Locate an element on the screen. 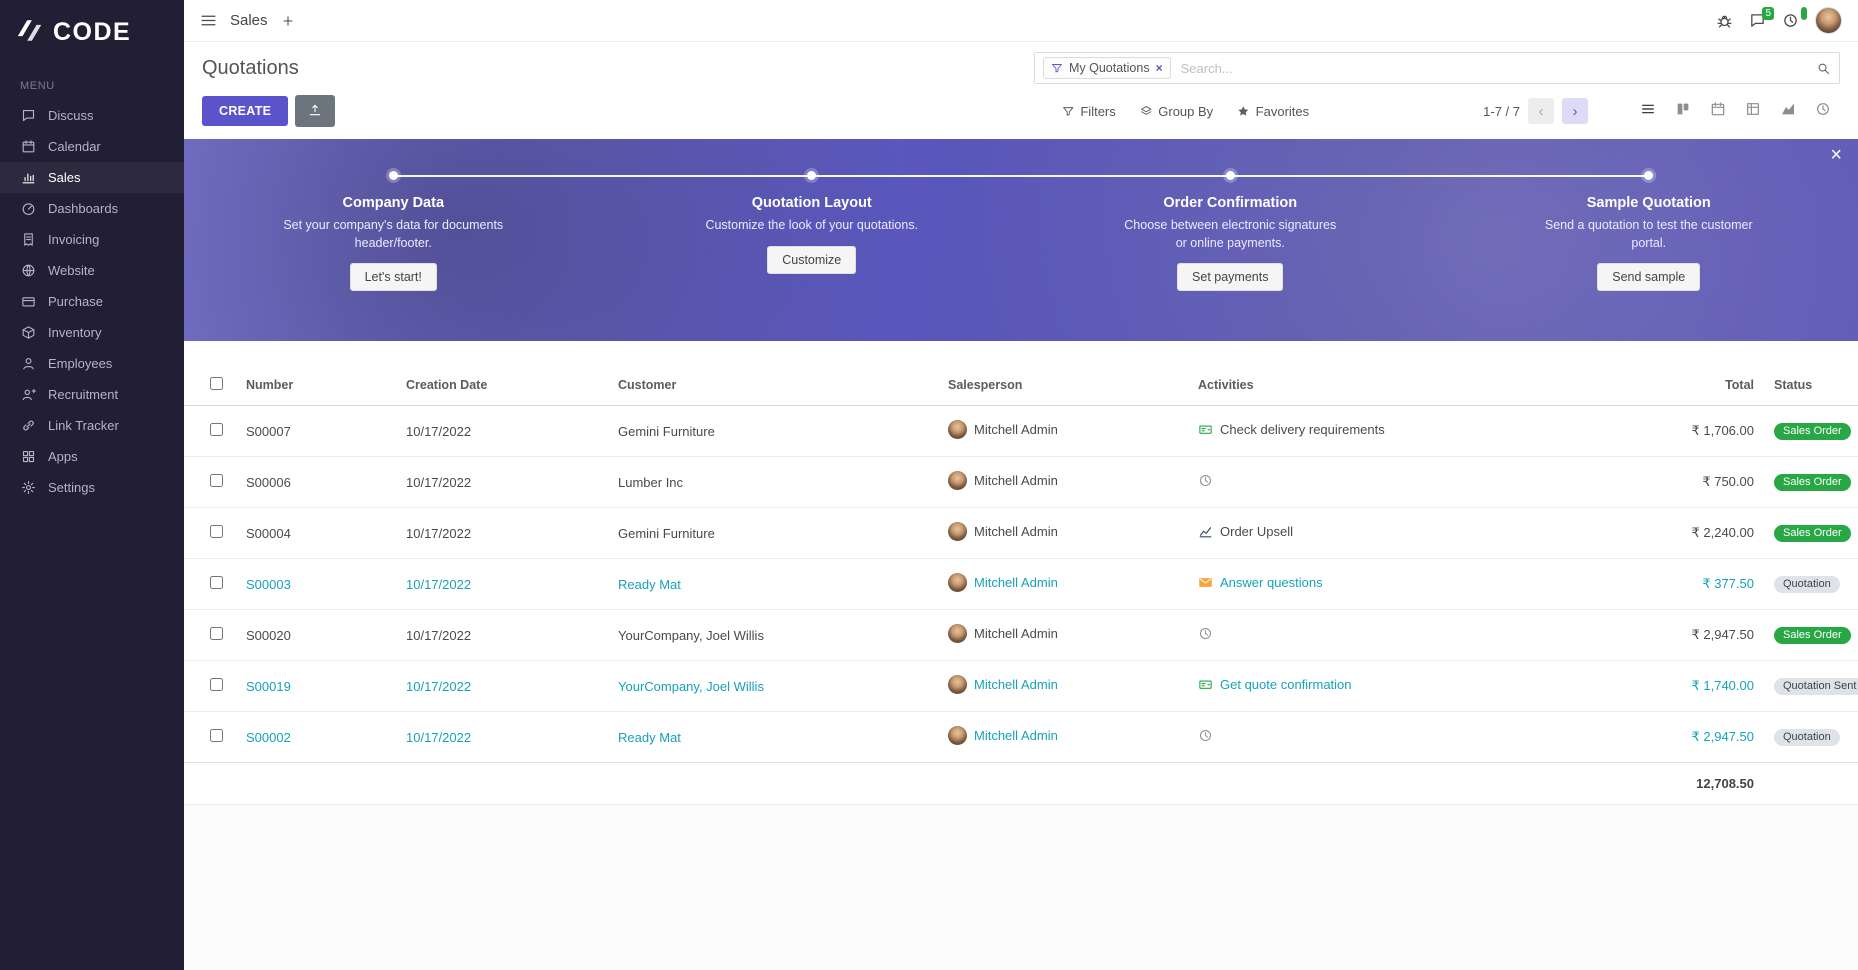 The width and height of the screenshot is (1858, 970). column-header-salesperson: Salesperson is located at coordinates (1067, 385).